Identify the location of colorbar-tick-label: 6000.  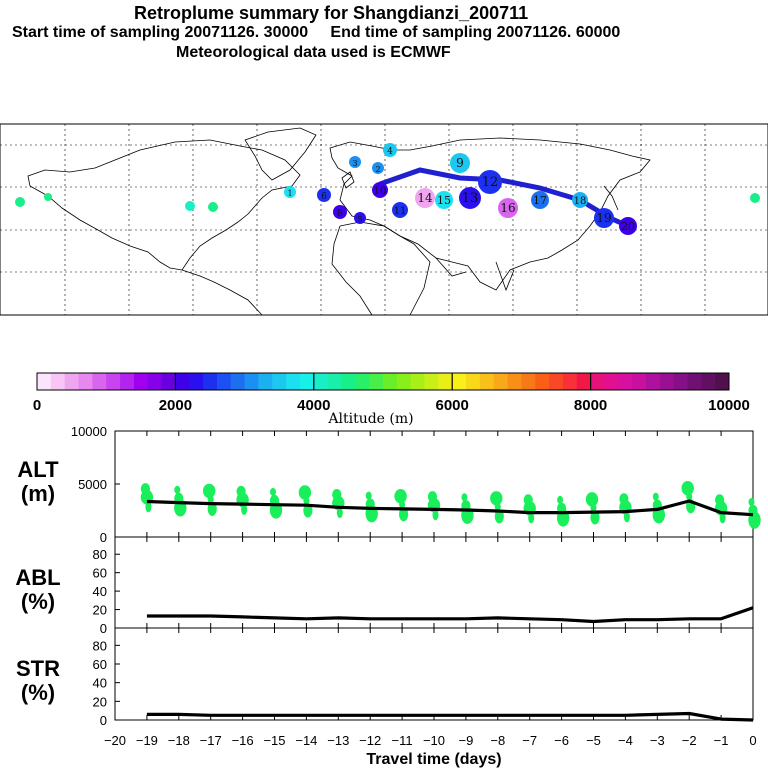
(452, 405).